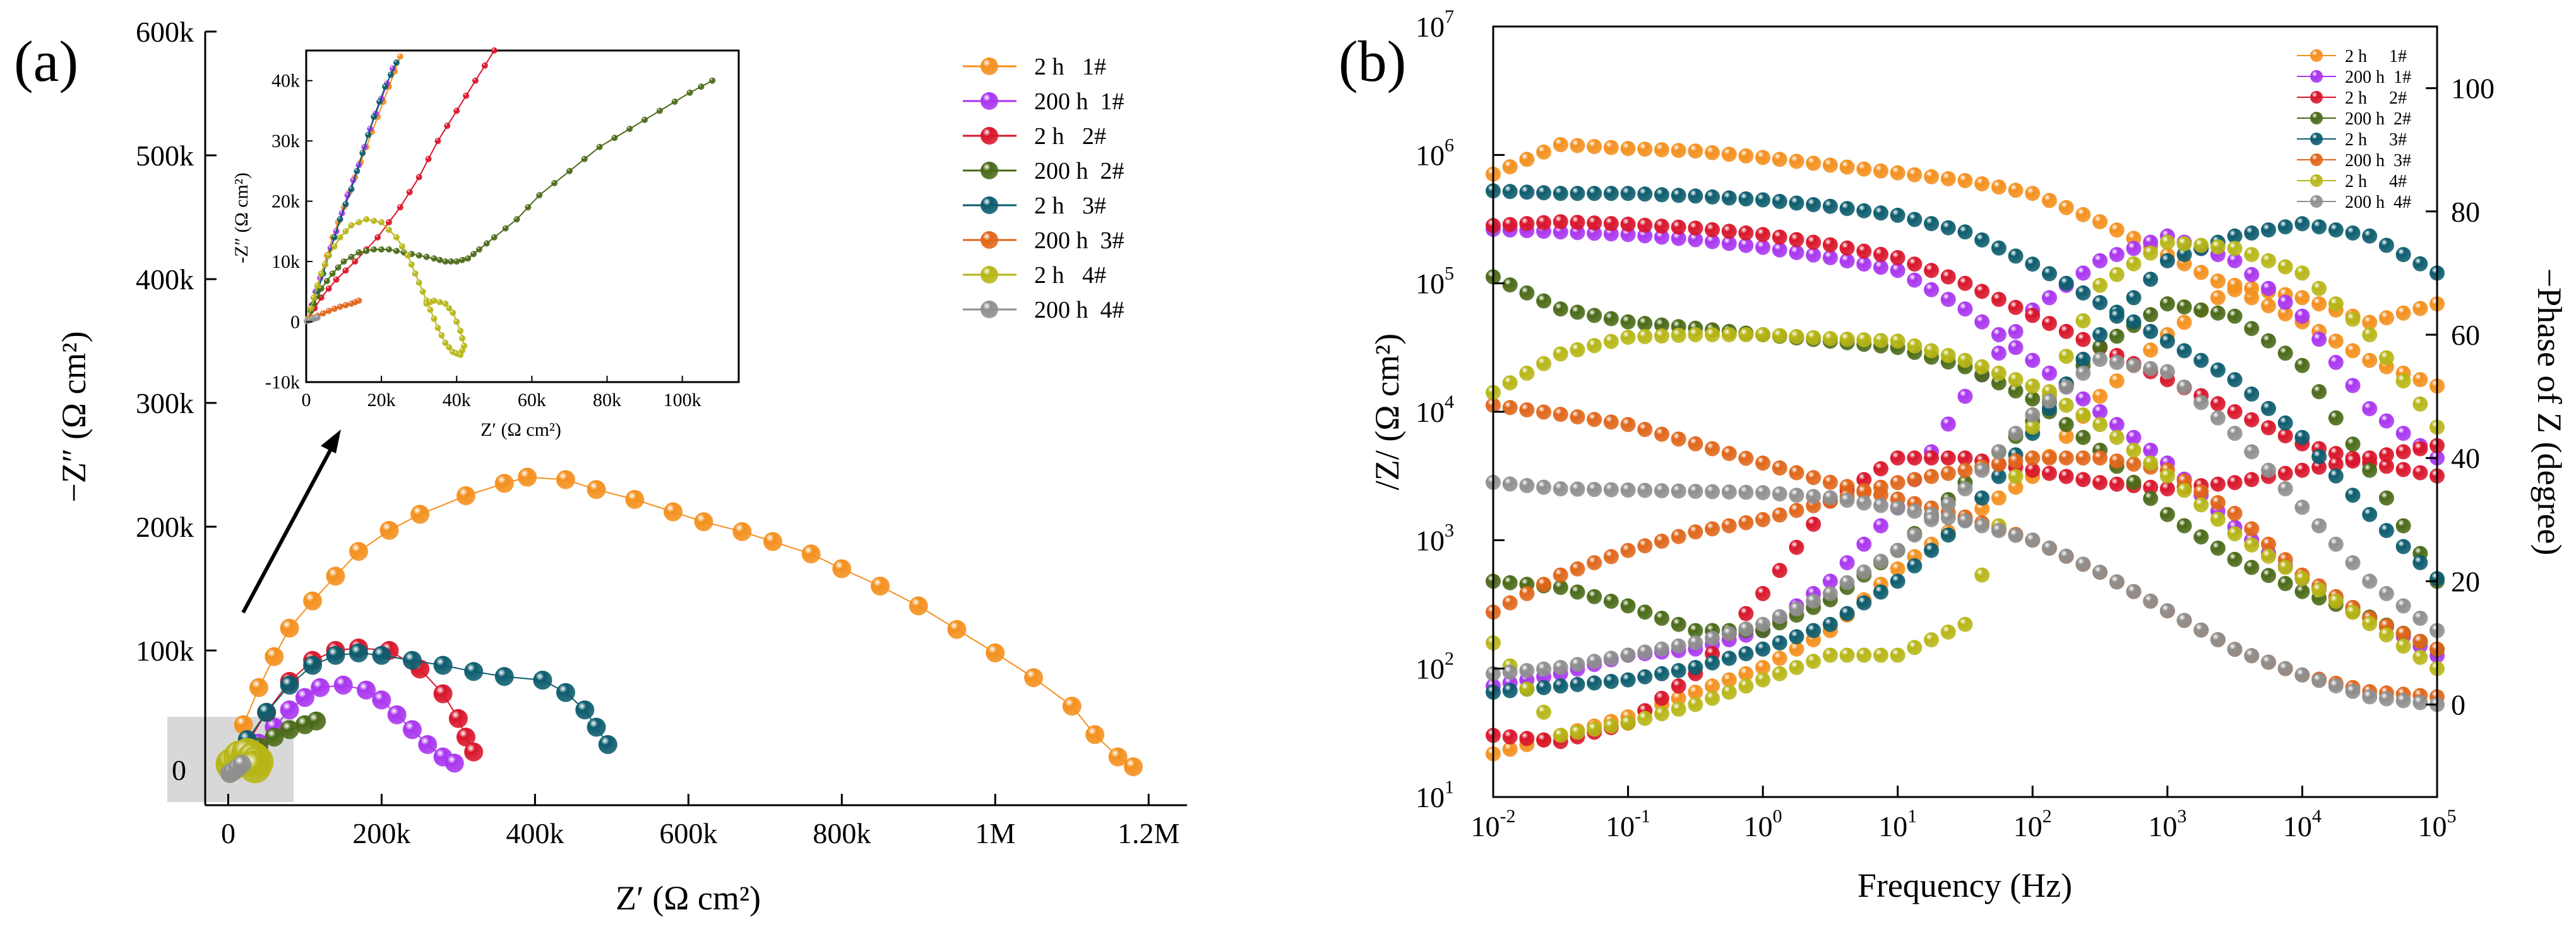  I want to click on inset-y-tick-label: 0, so click(295, 322).